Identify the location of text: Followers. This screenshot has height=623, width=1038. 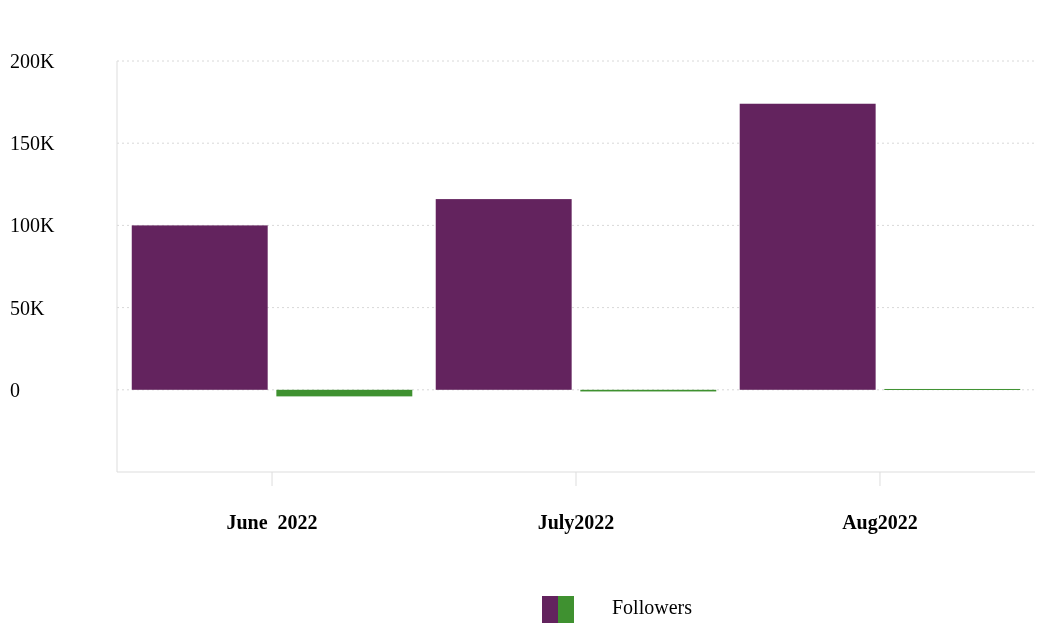
(652, 607).